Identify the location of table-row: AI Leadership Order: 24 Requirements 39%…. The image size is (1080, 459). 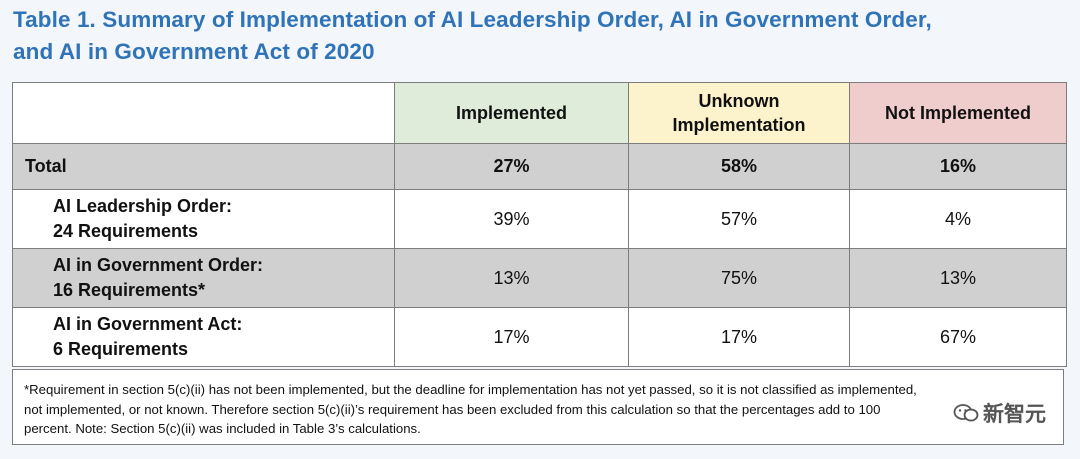
(539, 219).